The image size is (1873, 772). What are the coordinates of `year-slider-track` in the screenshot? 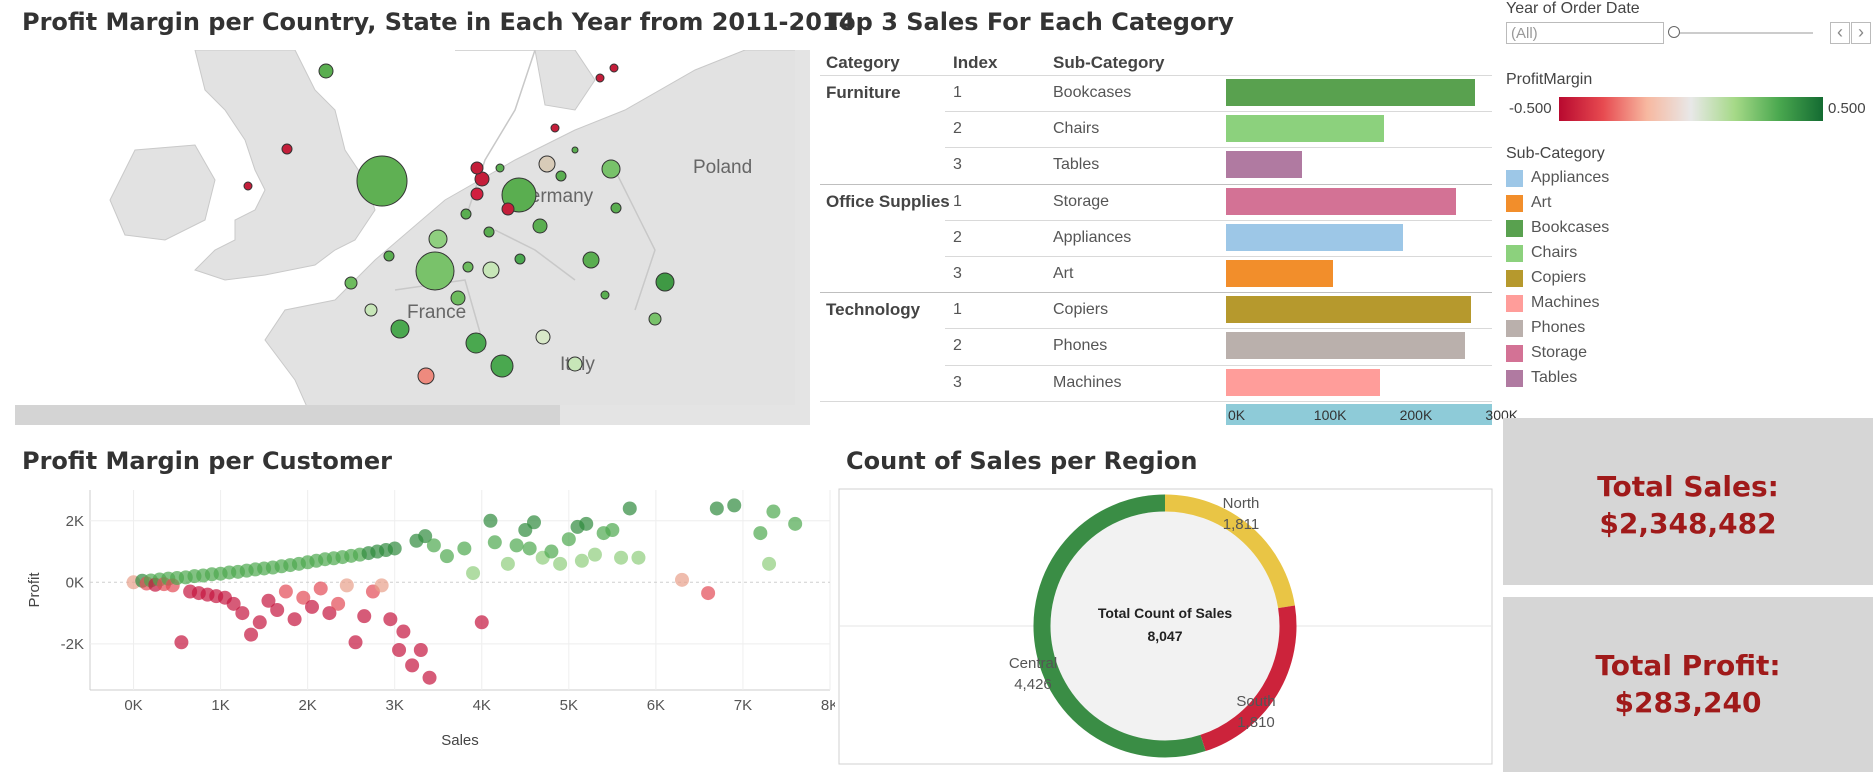 It's located at (1743, 33).